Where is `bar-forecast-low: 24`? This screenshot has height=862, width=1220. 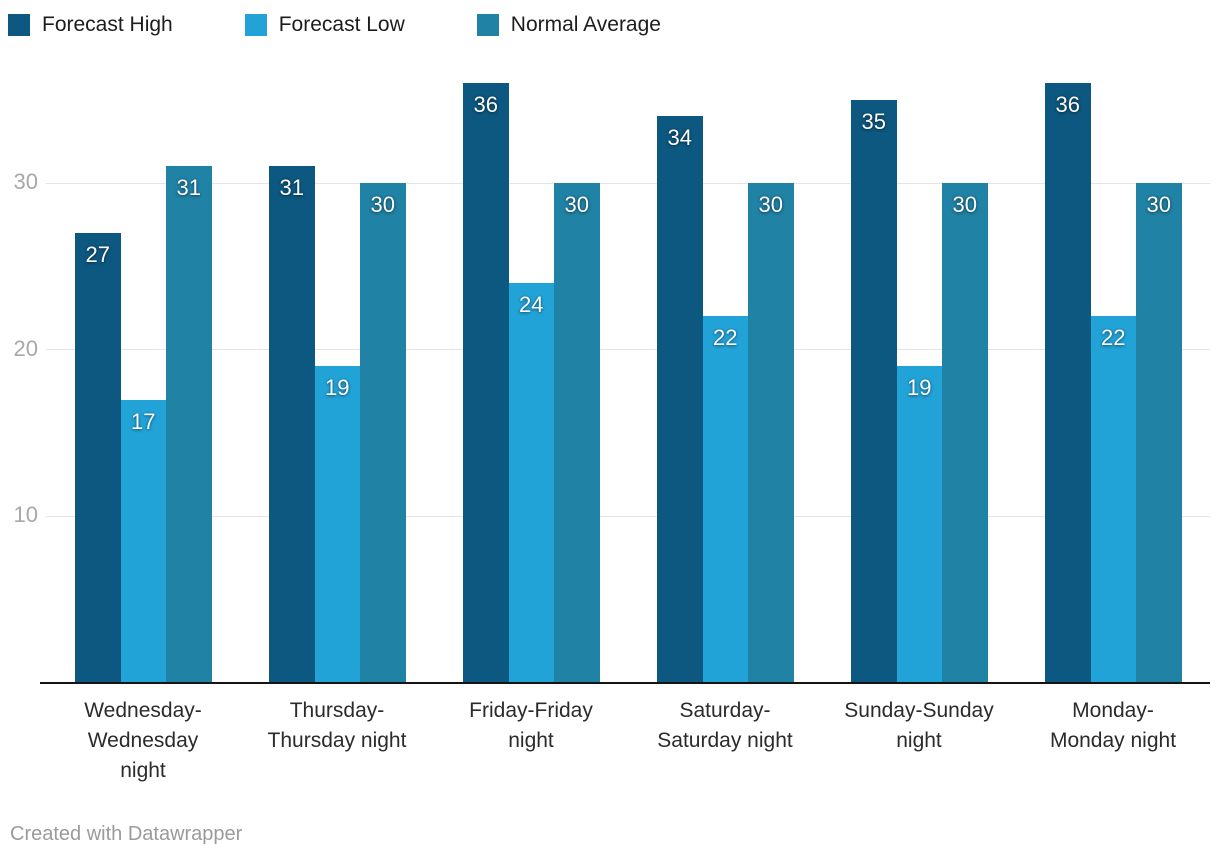 bar-forecast-low: 24 is located at coordinates (531, 483).